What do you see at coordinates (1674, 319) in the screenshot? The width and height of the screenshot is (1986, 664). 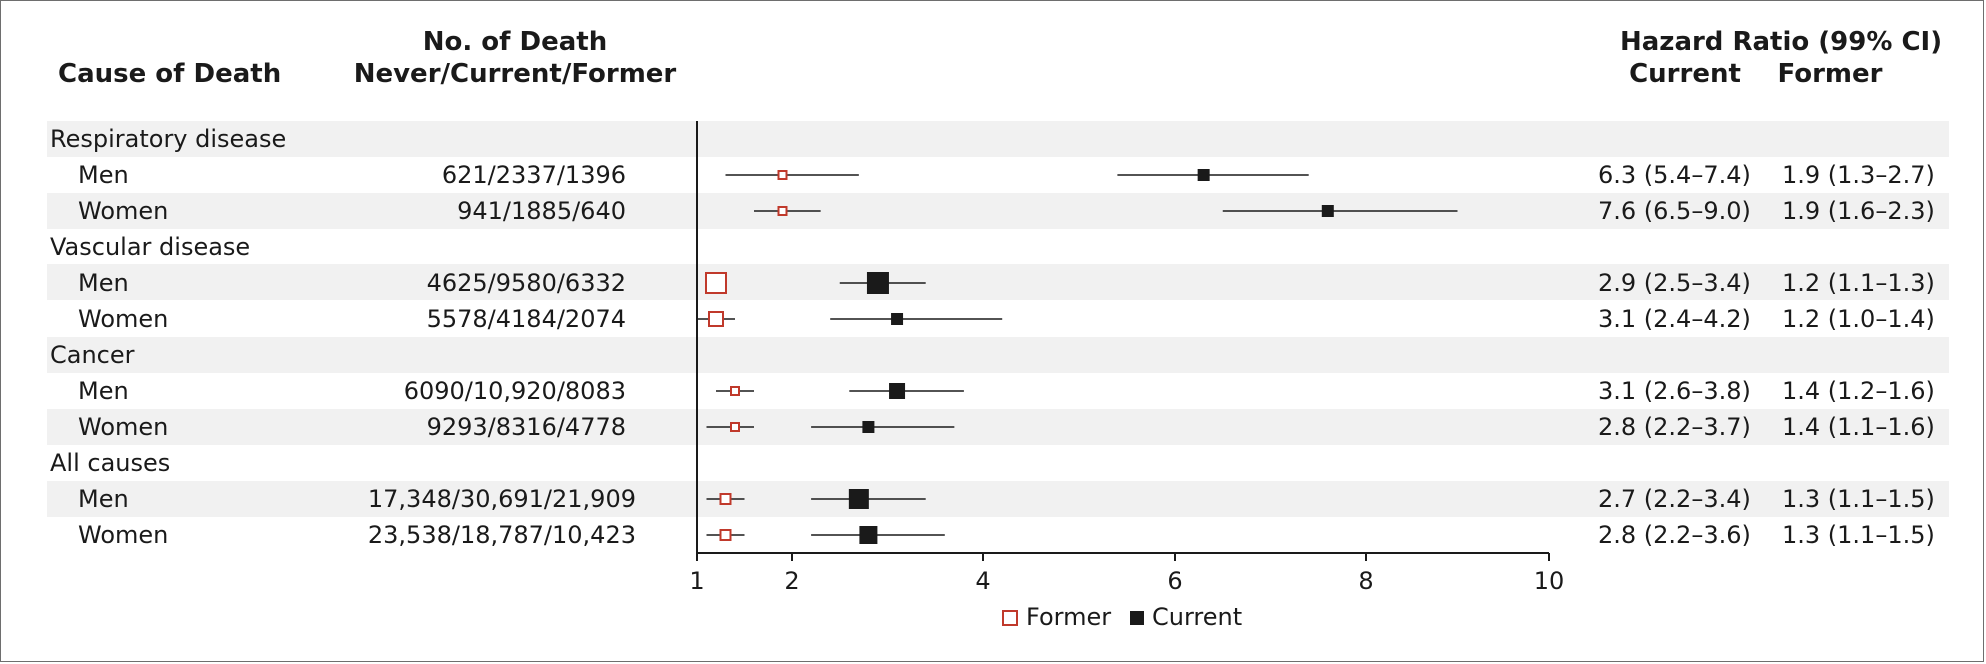 I see `hr-current-text: 3.1 (2.4–4.2)` at bounding box center [1674, 319].